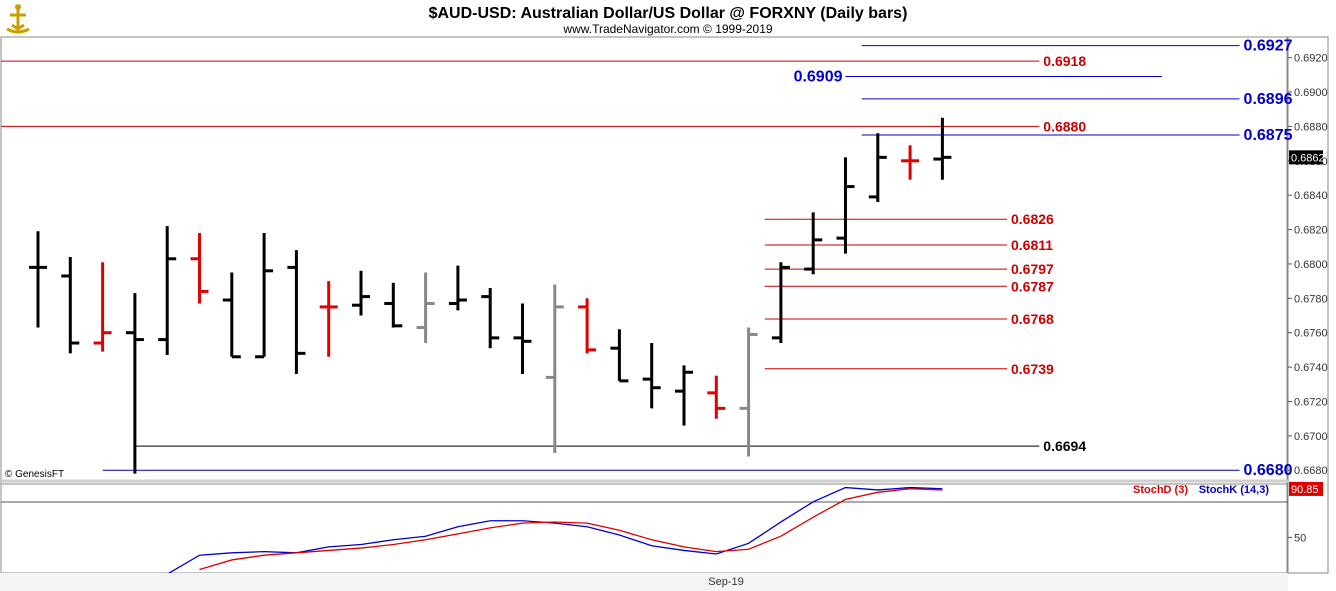  What do you see at coordinates (1311, 231) in the screenshot?
I see `y-tick-label: 0.6820` at bounding box center [1311, 231].